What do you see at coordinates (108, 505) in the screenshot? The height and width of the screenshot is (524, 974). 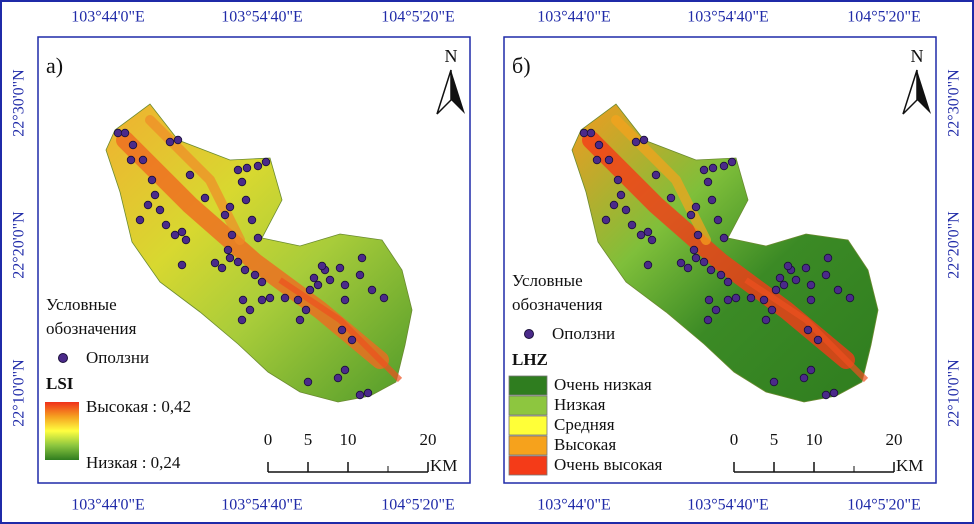 I see `longitude-label: 103°44'0"E` at bounding box center [108, 505].